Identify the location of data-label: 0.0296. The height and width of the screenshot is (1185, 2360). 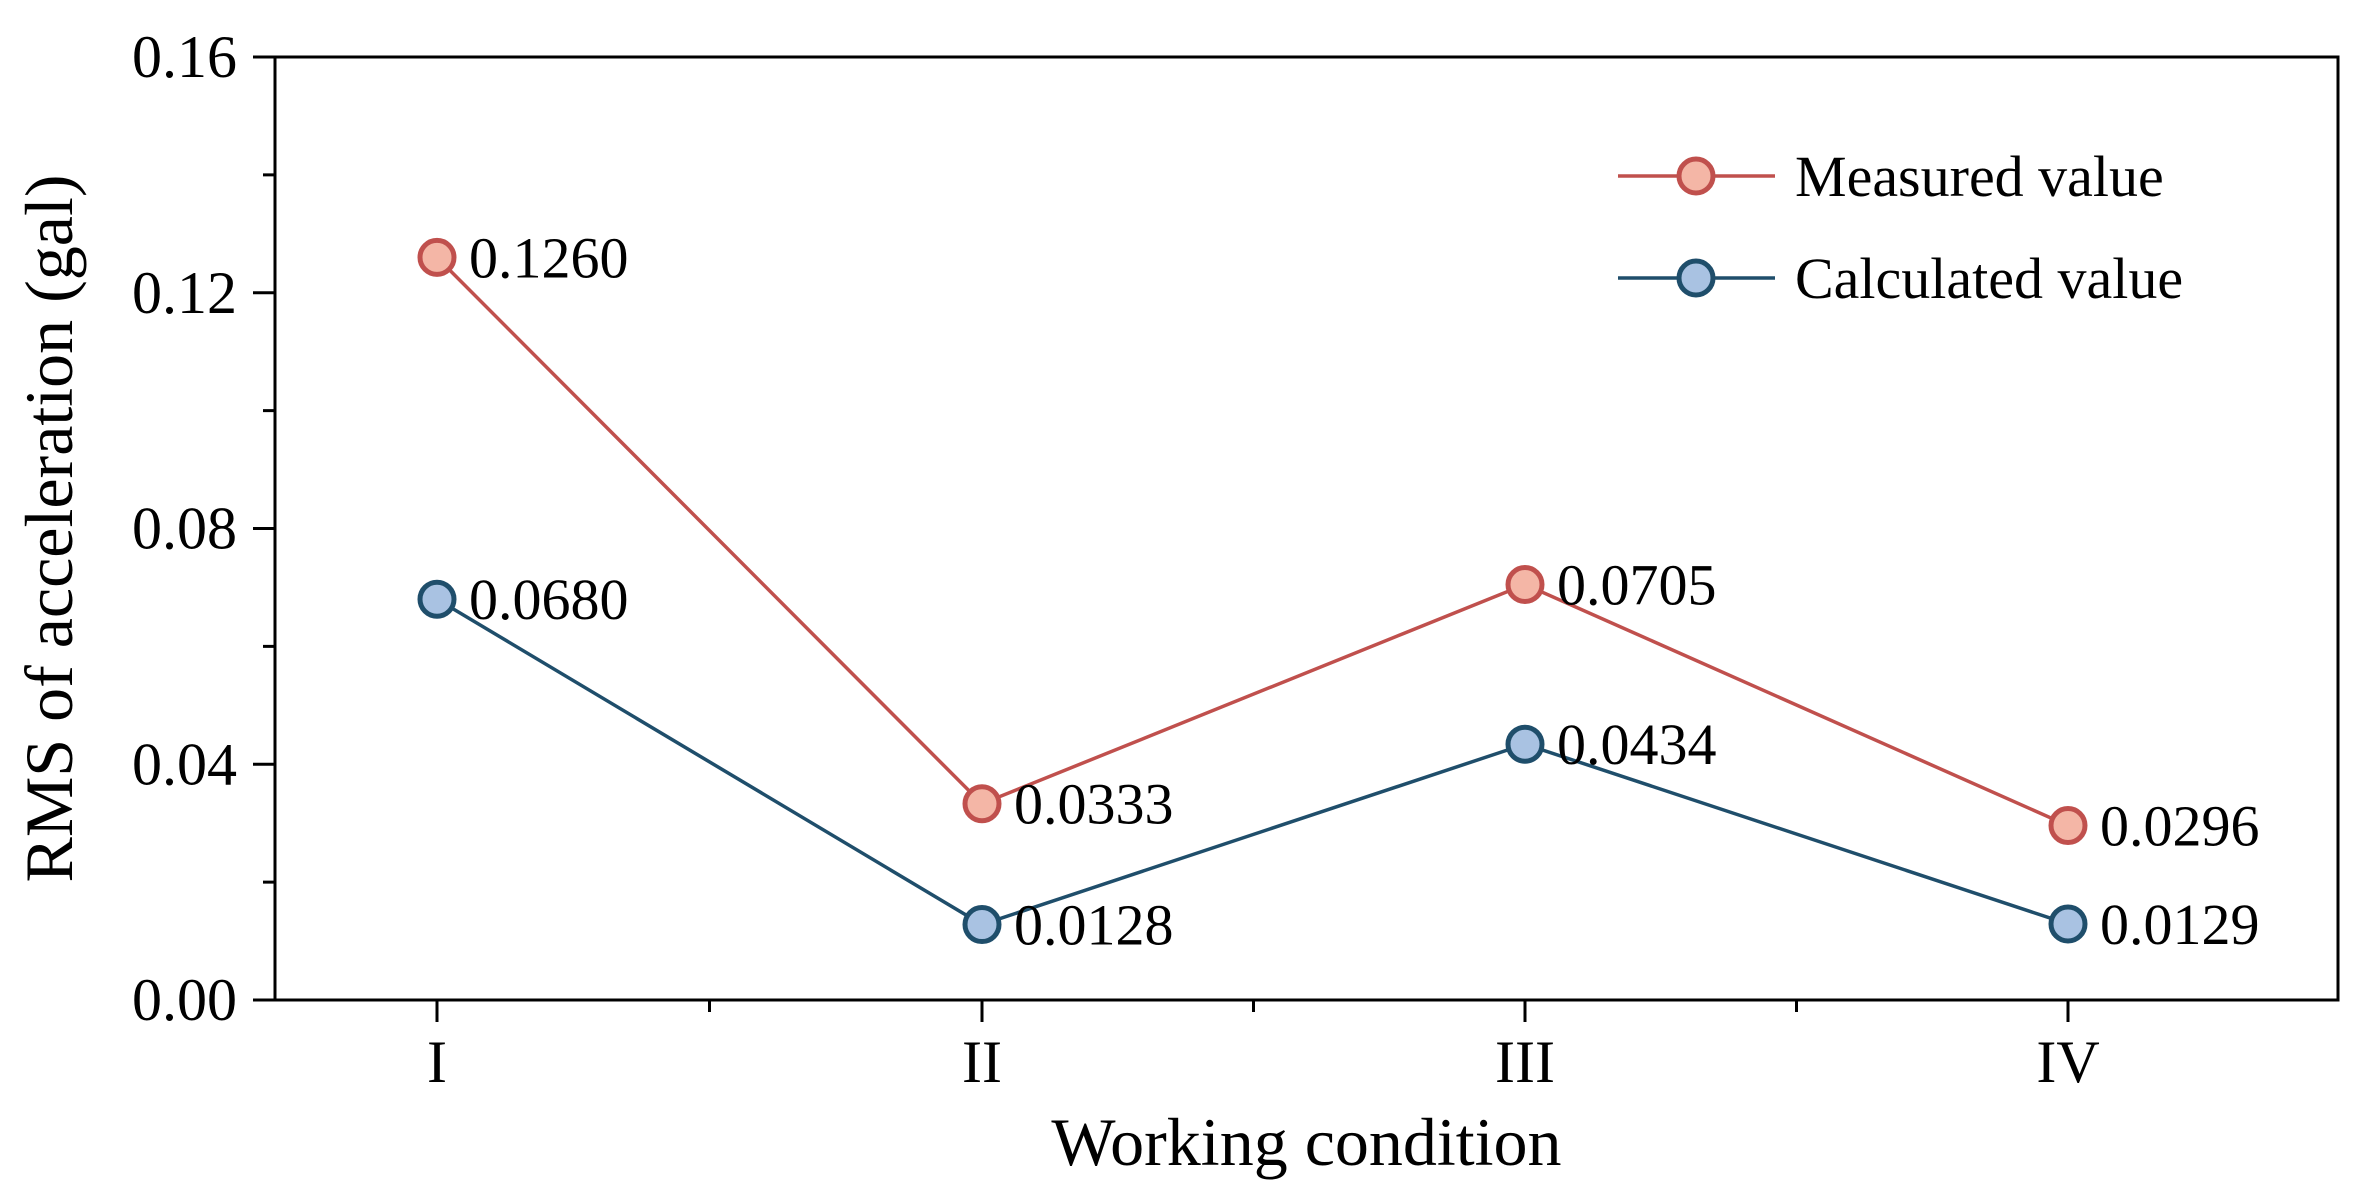
(2180, 826).